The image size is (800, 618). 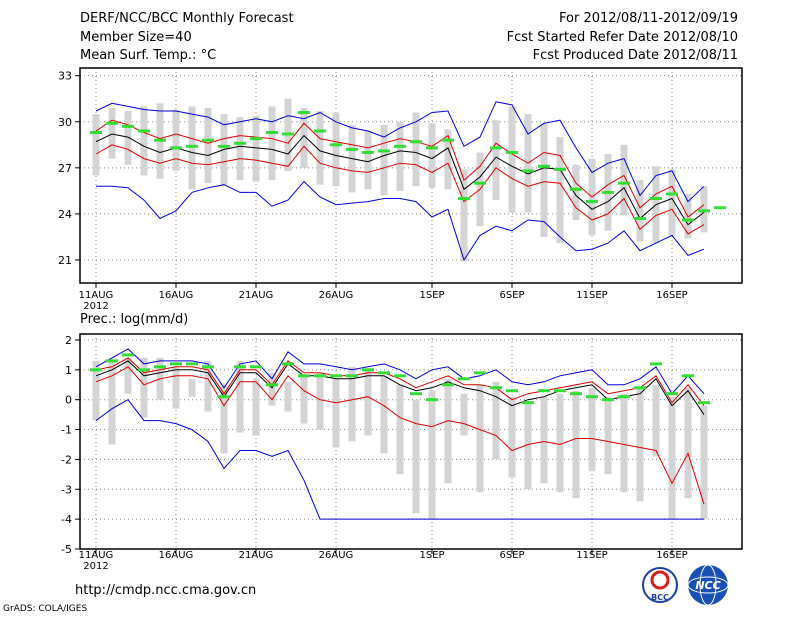 I want to click on ncc-logo-text: NCC, so click(x=707, y=585).